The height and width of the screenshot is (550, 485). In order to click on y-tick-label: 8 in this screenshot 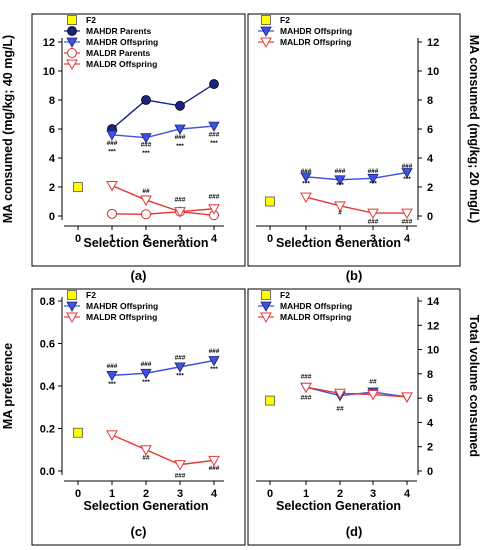, I will do `click(52, 101)`.